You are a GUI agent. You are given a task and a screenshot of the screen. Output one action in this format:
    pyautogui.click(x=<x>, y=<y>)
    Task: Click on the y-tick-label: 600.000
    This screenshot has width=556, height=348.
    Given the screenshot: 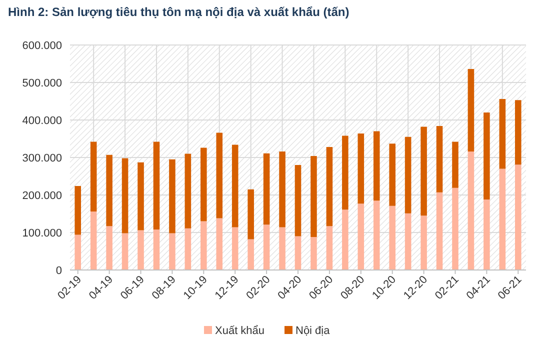 What is the action you would take?
    pyautogui.click(x=42, y=46)
    